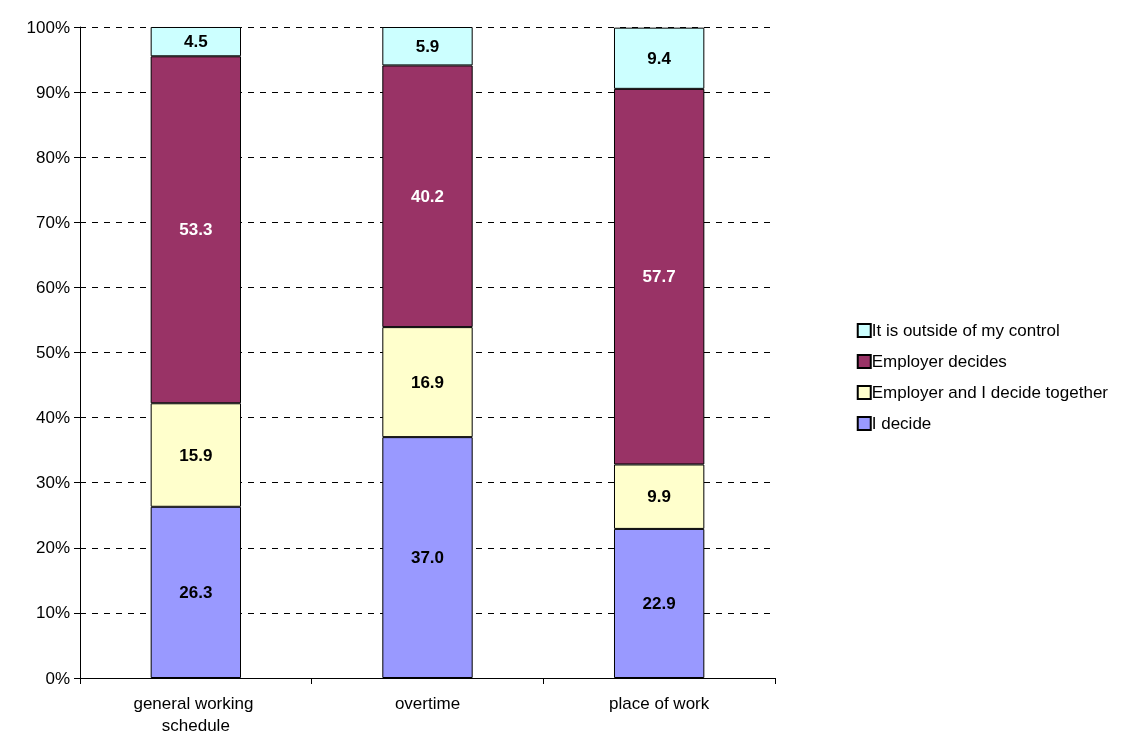 The image size is (1123, 754). What do you see at coordinates (196, 714) in the screenshot?
I see `x-tick-label: general working schedule` at bounding box center [196, 714].